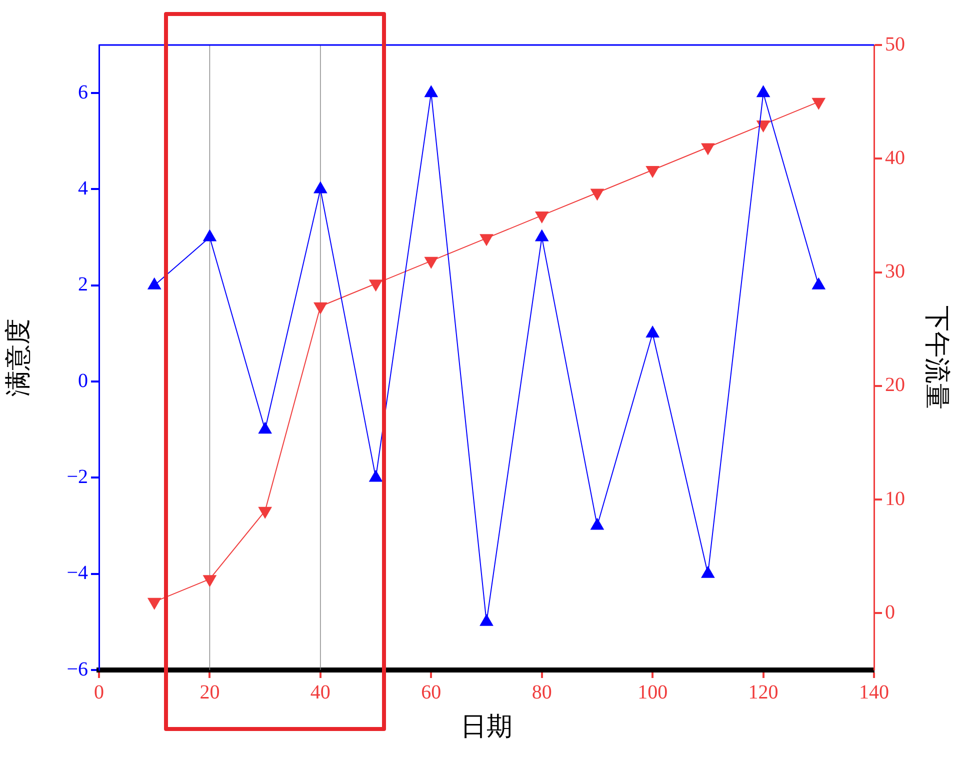  I want to click on y-tick-label: 6, so click(83, 92).